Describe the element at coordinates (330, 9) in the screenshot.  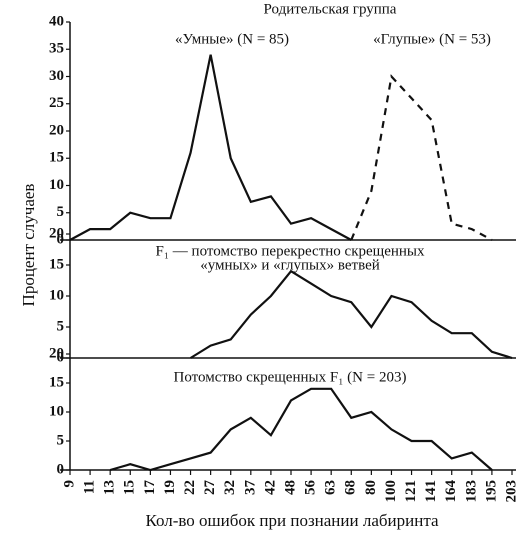
I see `panel-title: Родительская группа` at that location.